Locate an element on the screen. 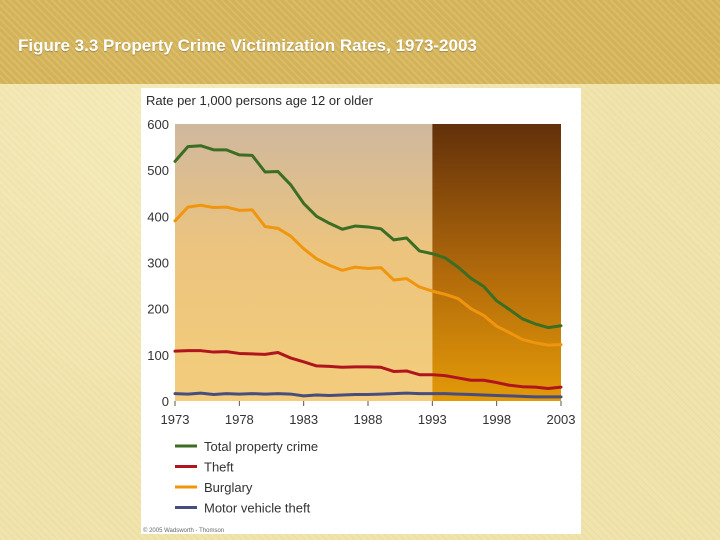 The height and width of the screenshot is (540, 720). y-tick-label: 400 is located at coordinates (158, 216).